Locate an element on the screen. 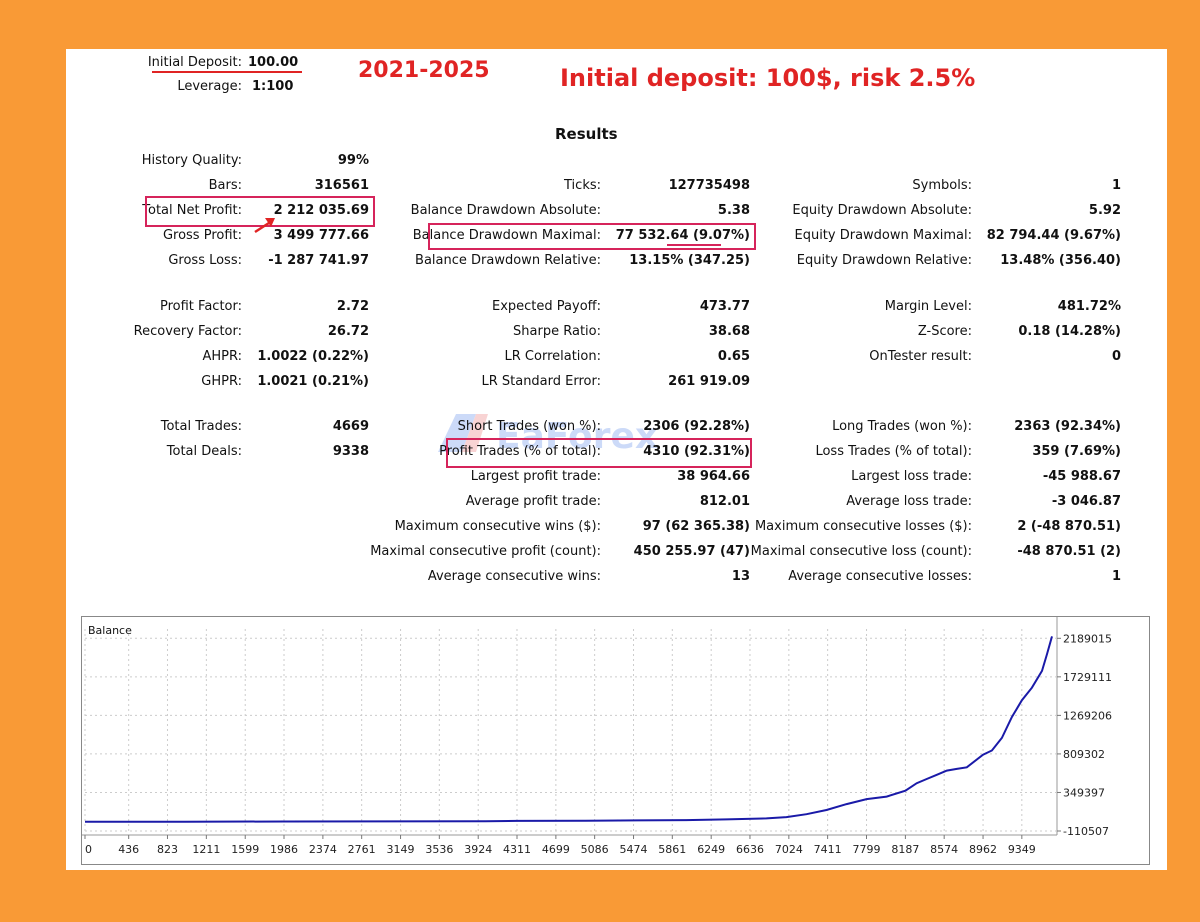  y-tick-label: 1729111 is located at coordinates (1087, 677).